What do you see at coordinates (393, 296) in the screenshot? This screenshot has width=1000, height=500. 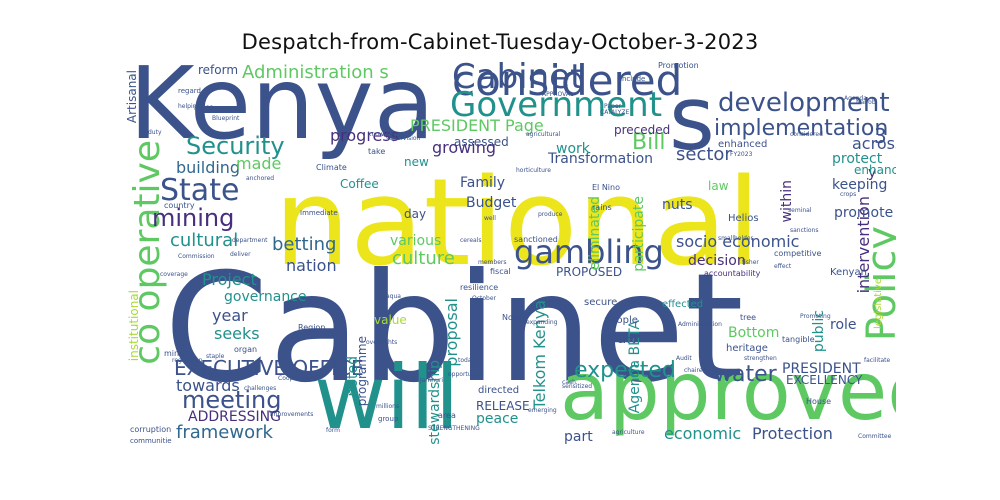 I see `word-aqua: aqua` at bounding box center [393, 296].